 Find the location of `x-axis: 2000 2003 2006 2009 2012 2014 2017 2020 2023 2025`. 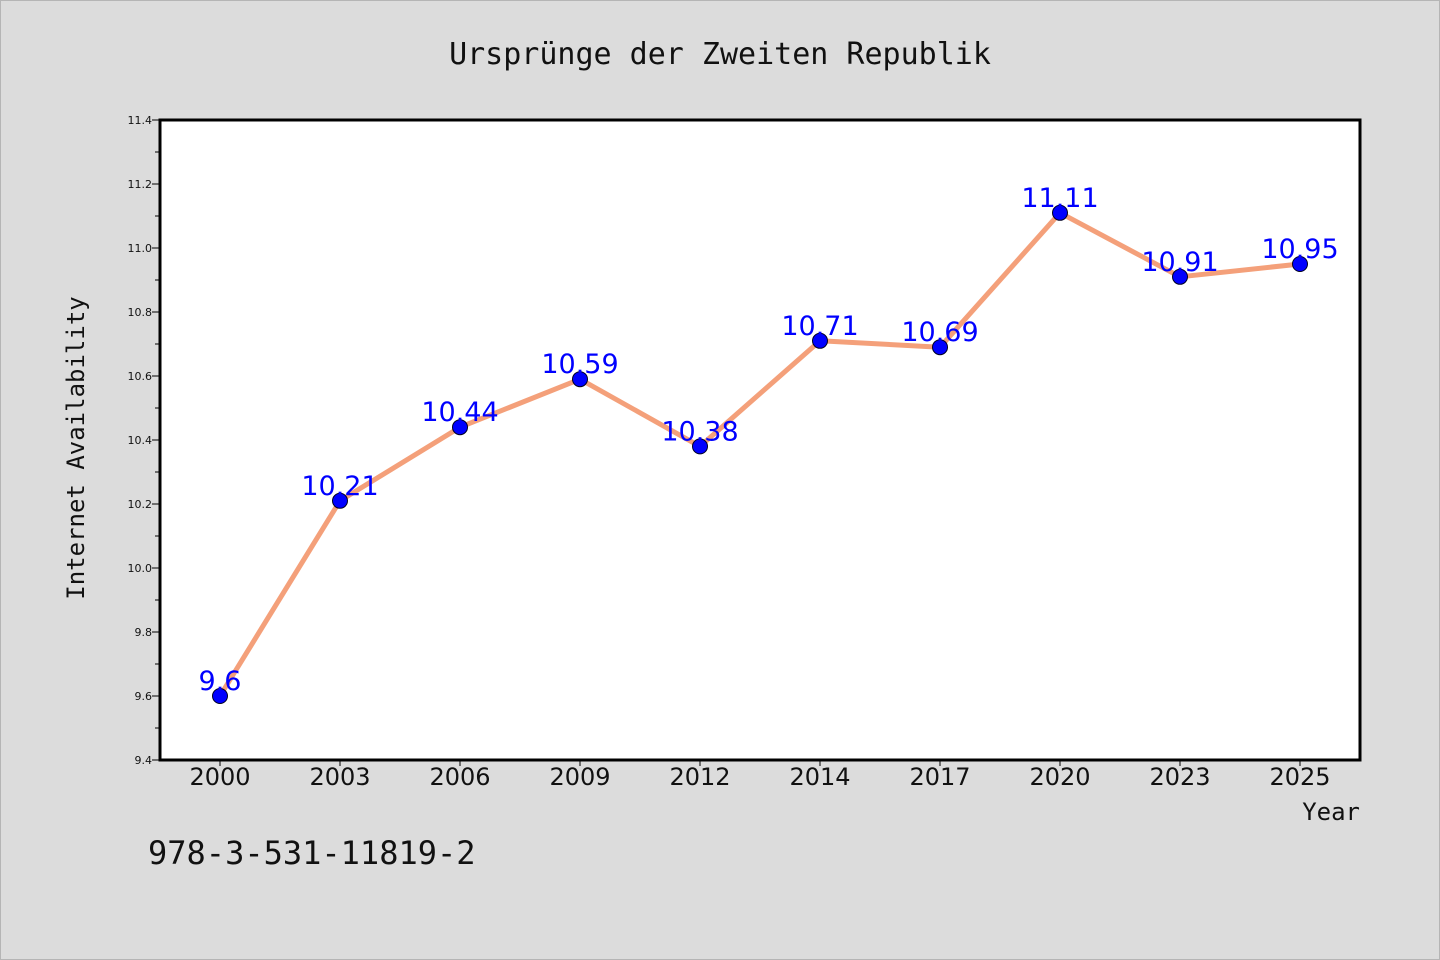

x-axis: 2000 2003 2006 2009 2012 2014 2017 2020 2023 2025 is located at coordinates (760, 775).